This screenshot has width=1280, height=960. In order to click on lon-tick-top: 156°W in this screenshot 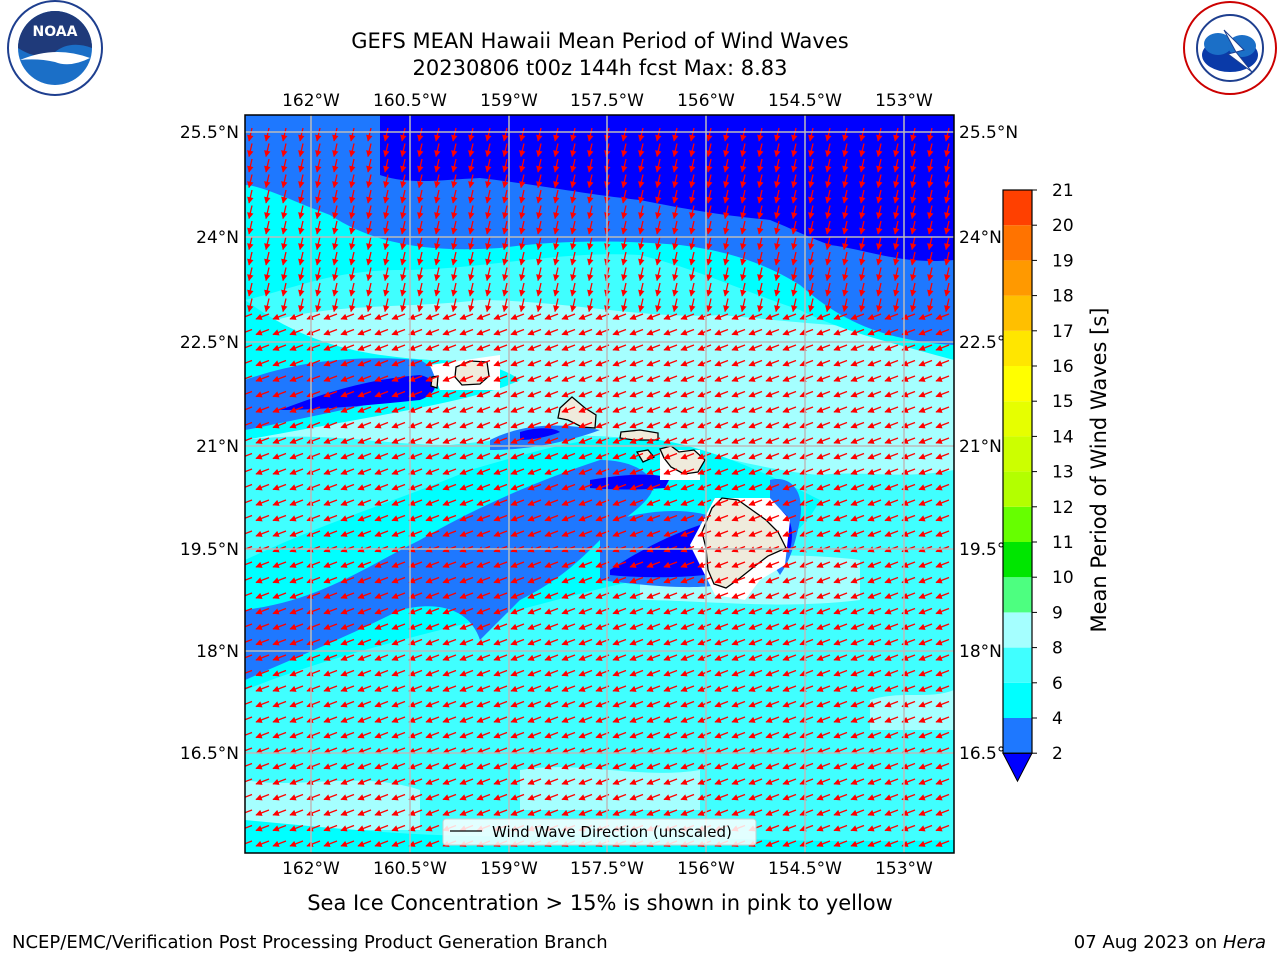, I will do `click(706, 101)`.